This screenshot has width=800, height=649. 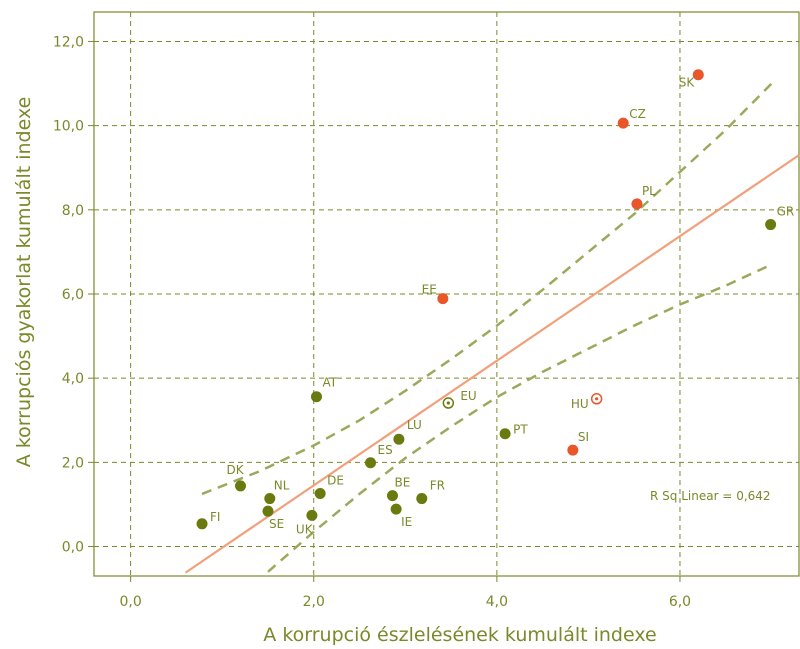 I want to click on point-label-de: DE, so click(x=335, y=481).